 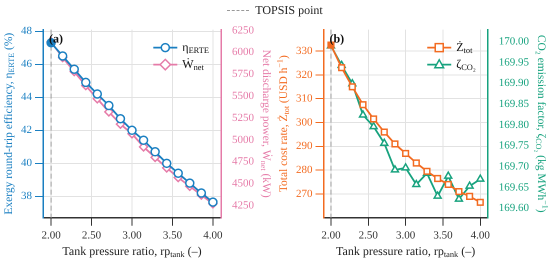 I want to click on y2-tick-label: 4750, so click(x=243, y=162).